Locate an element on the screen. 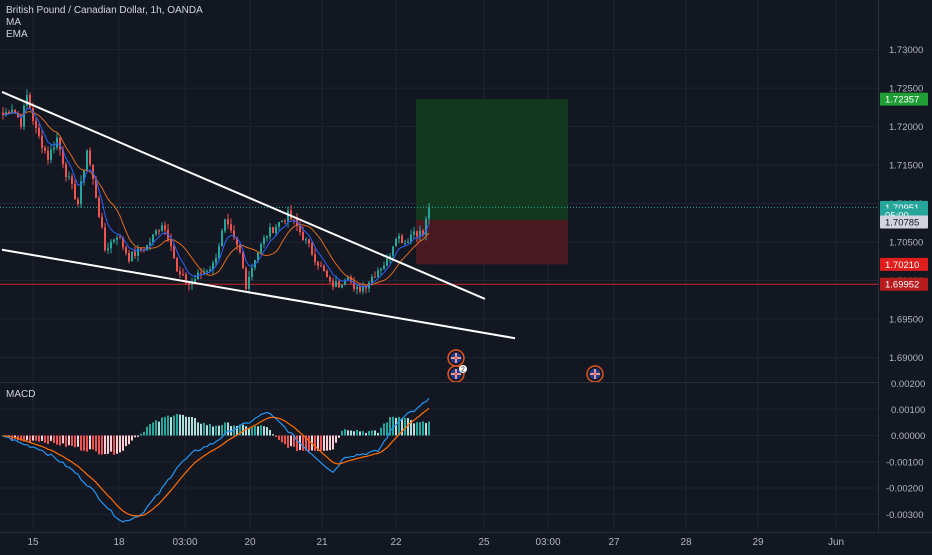 The height and width of the screenshot is (555, 932). ema-line is located at coordinates (216, 198).